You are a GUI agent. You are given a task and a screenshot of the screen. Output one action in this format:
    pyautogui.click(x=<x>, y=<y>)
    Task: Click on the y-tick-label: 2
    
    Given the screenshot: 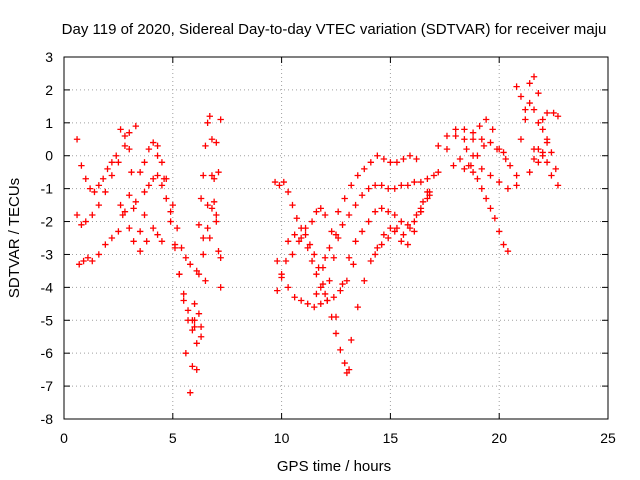 What is the action you would take?
    pyautogui.click(x=49, y=90)
    